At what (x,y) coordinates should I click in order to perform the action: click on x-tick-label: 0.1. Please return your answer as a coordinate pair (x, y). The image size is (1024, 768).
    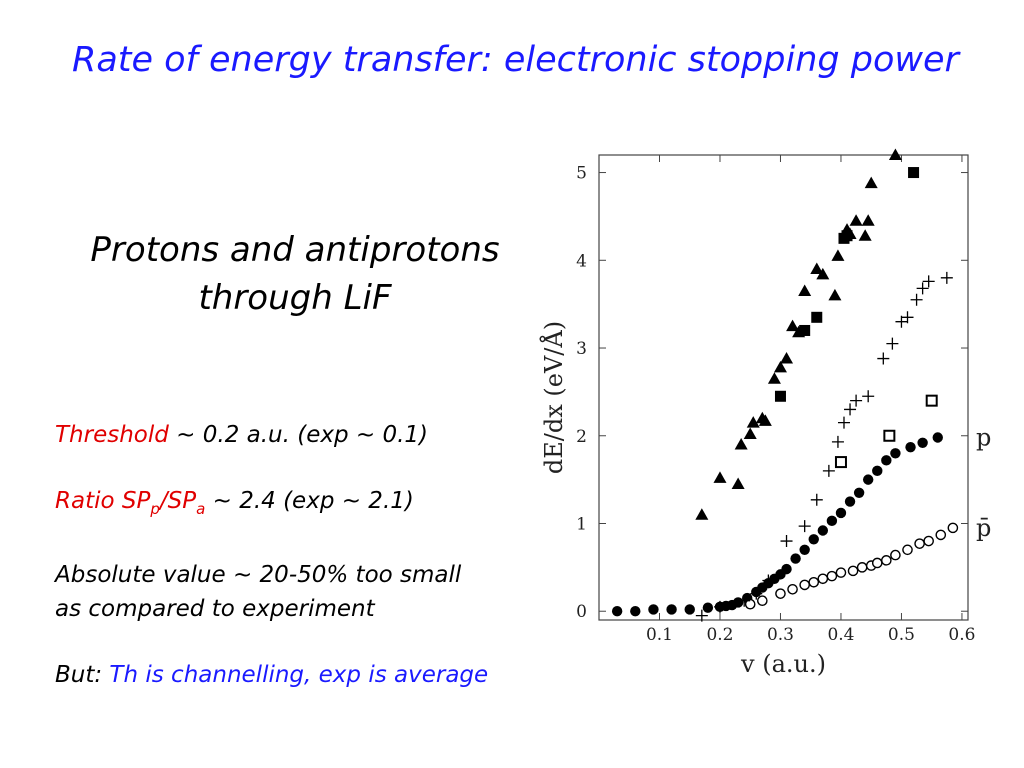
    Looking at the image, I should click on (659, 635).